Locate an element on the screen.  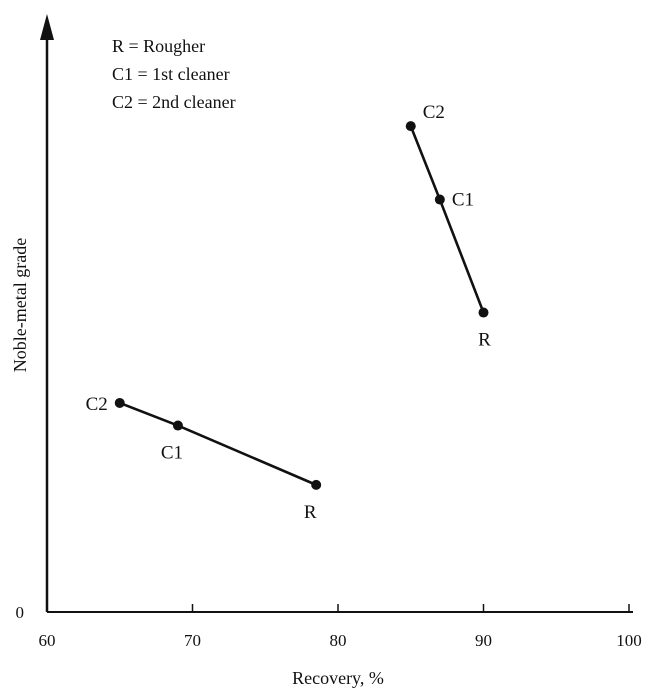
y-axis-label: Noble-metal grade is located at coordinates (20, 305).